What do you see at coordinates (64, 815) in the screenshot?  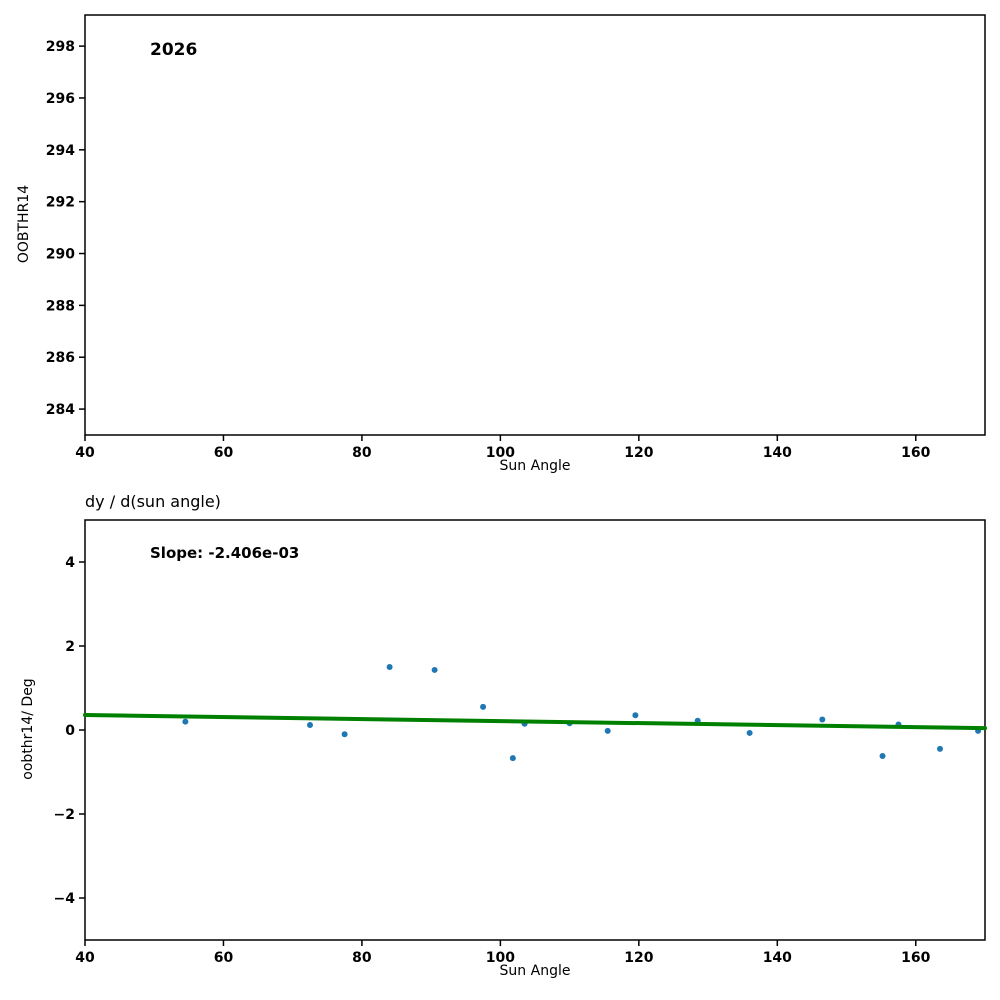 I see `y-tick-label: −2` at bounding box center [64, 815].